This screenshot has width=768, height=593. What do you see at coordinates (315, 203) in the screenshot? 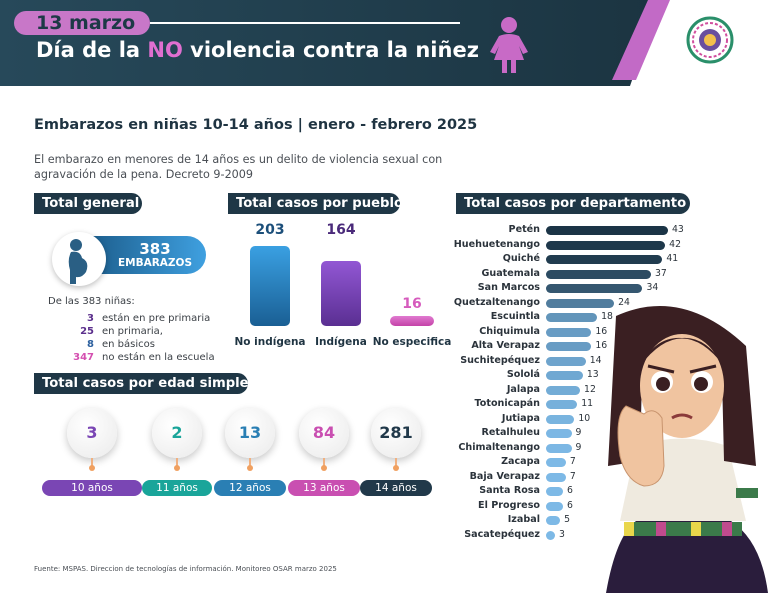
I see `section-title-pueblo: Total casos por pueblo` at bounding box center [315, 203].